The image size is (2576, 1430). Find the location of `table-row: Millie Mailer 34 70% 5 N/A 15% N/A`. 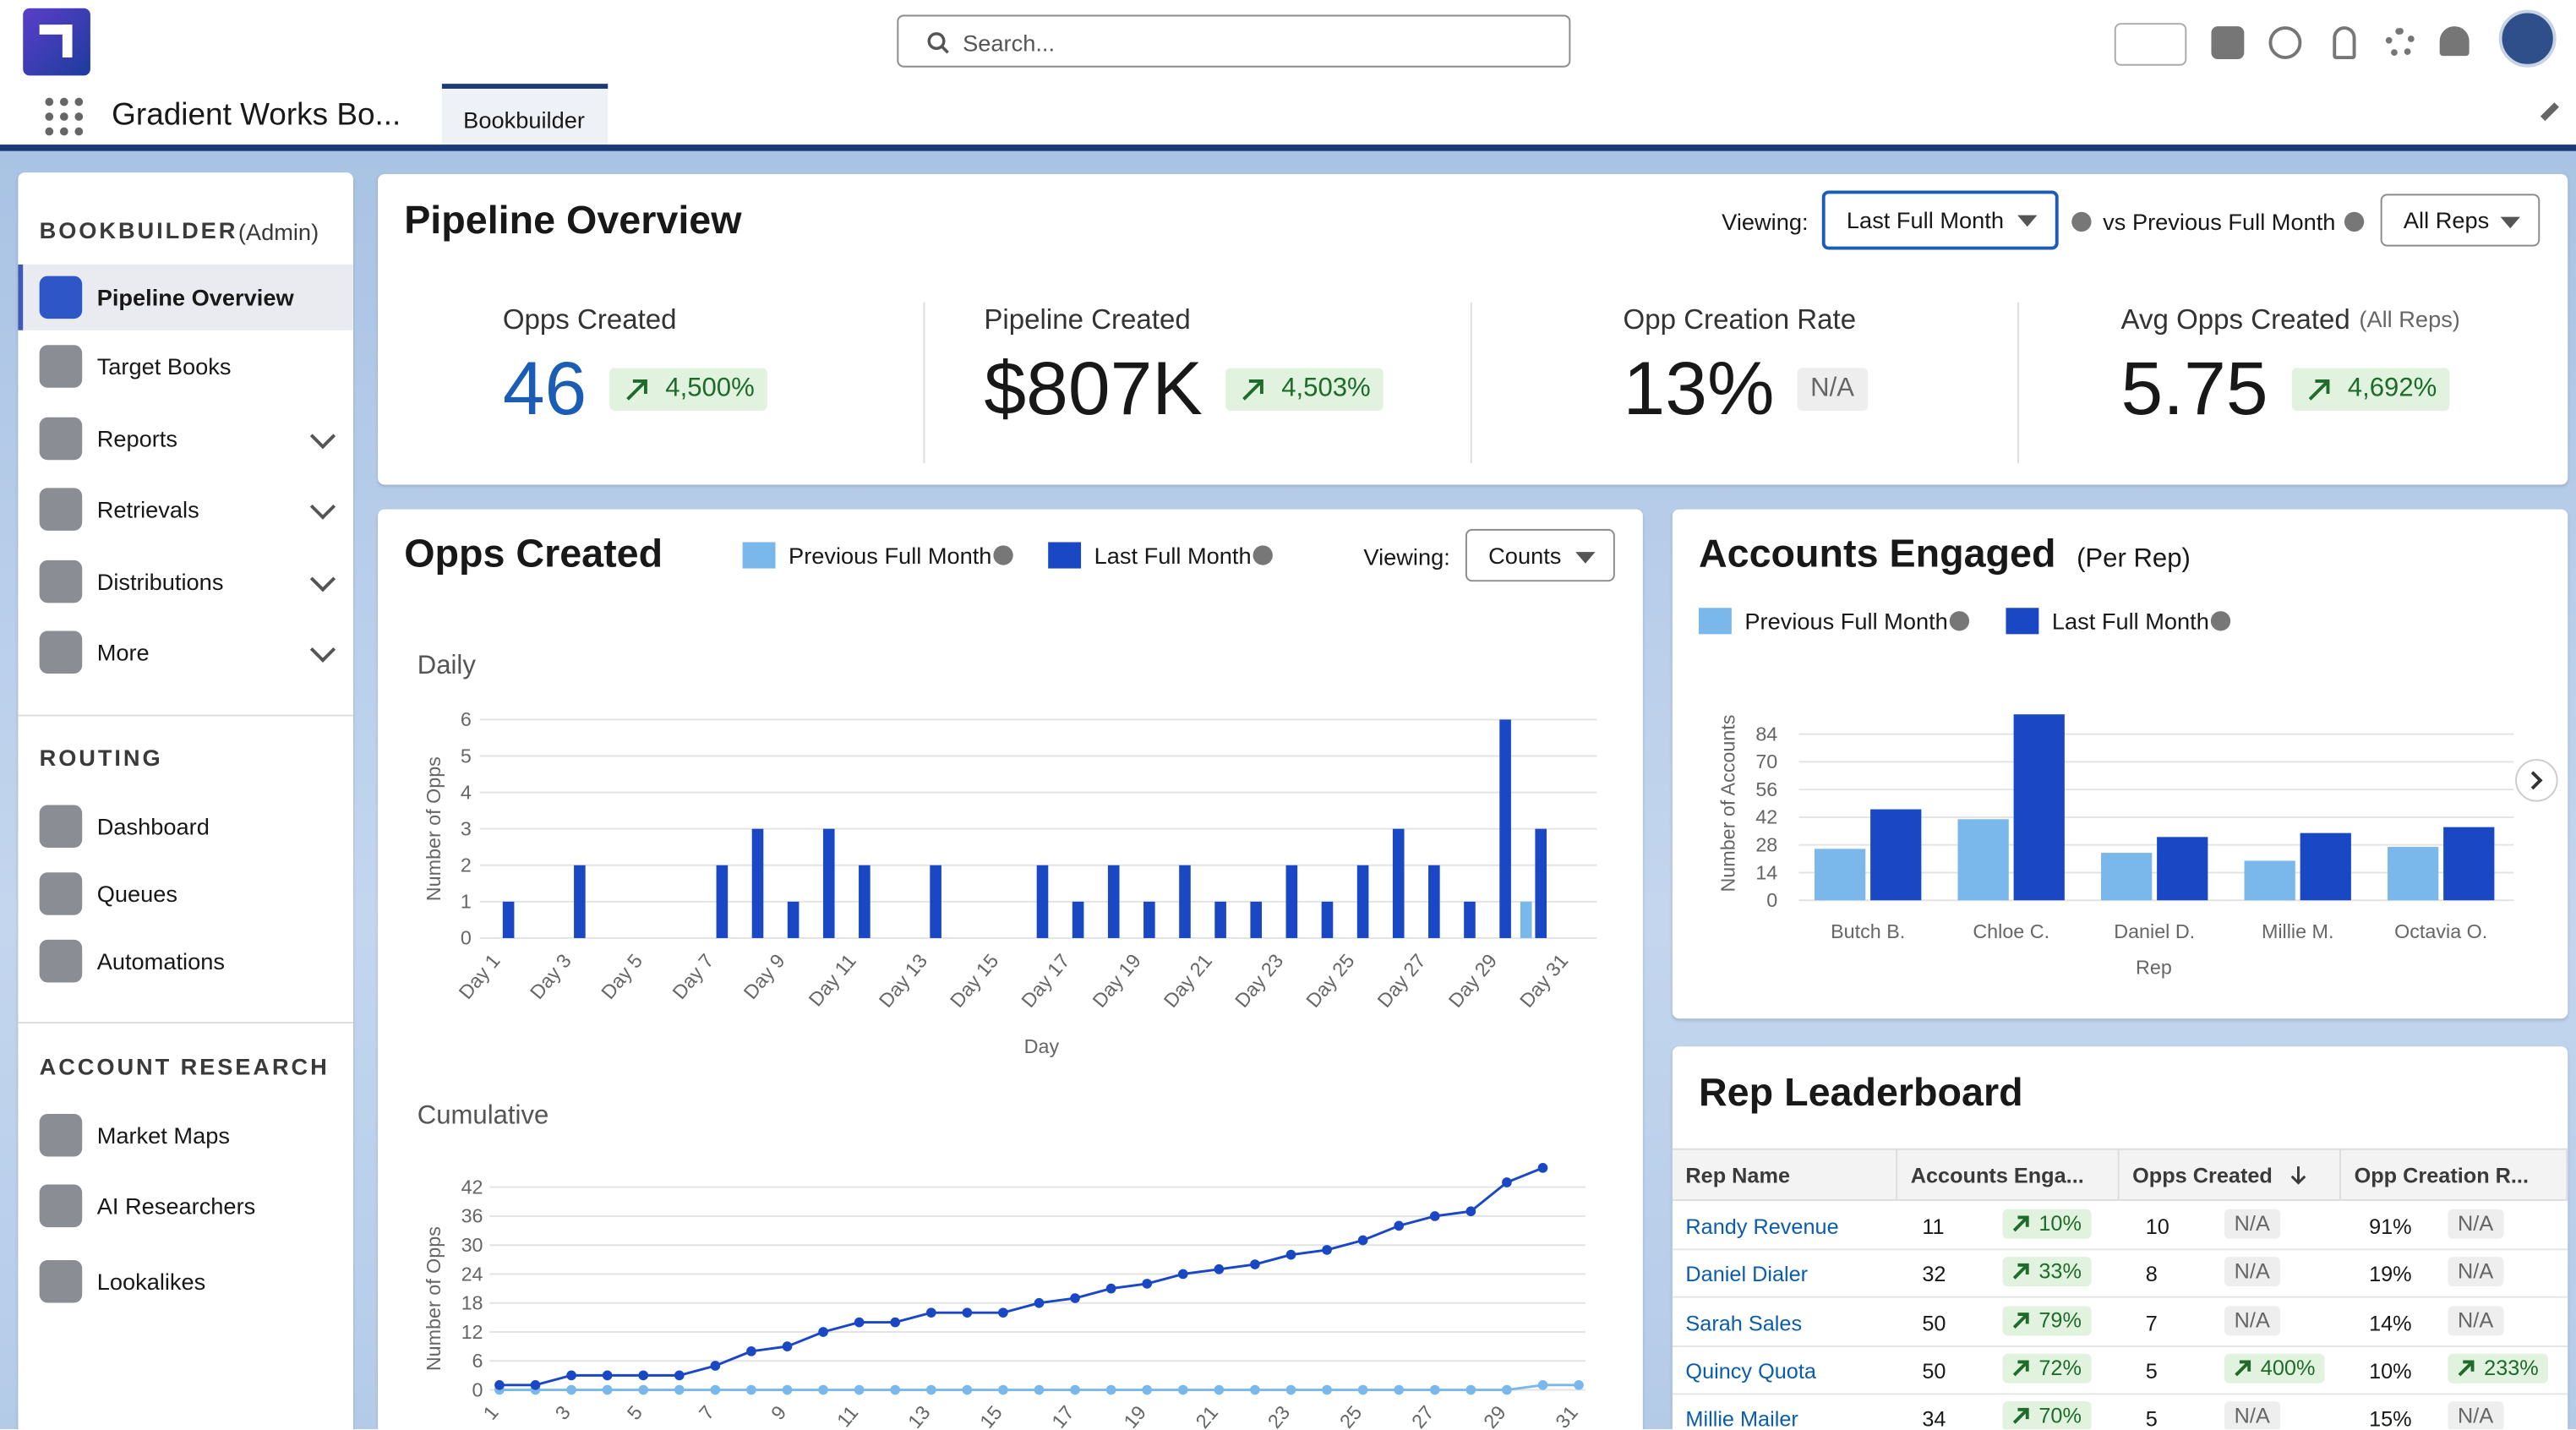

table-row: Millie Mailer 34 70% 5 N/A 15% N/A is located at coordinates (2120, 1412).